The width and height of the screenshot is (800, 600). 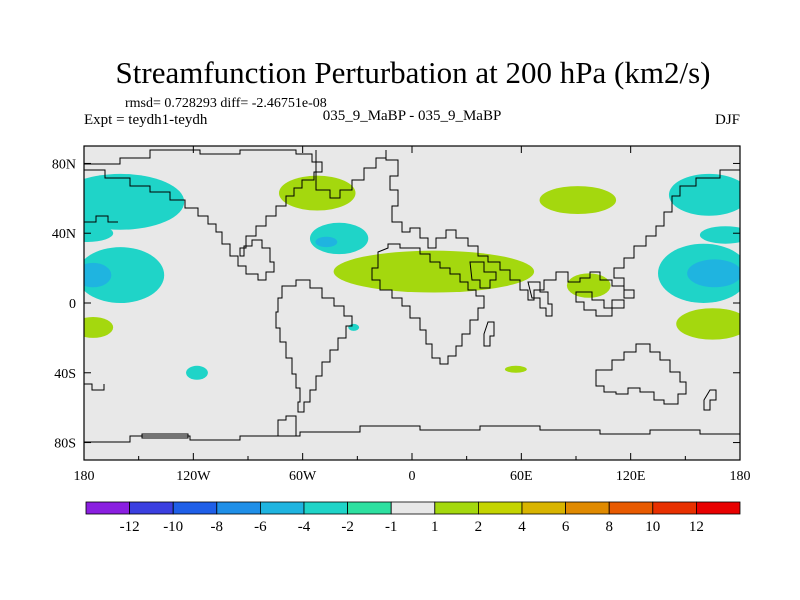 I want to click on coastline-aleutians, so click(x=101, y=219).